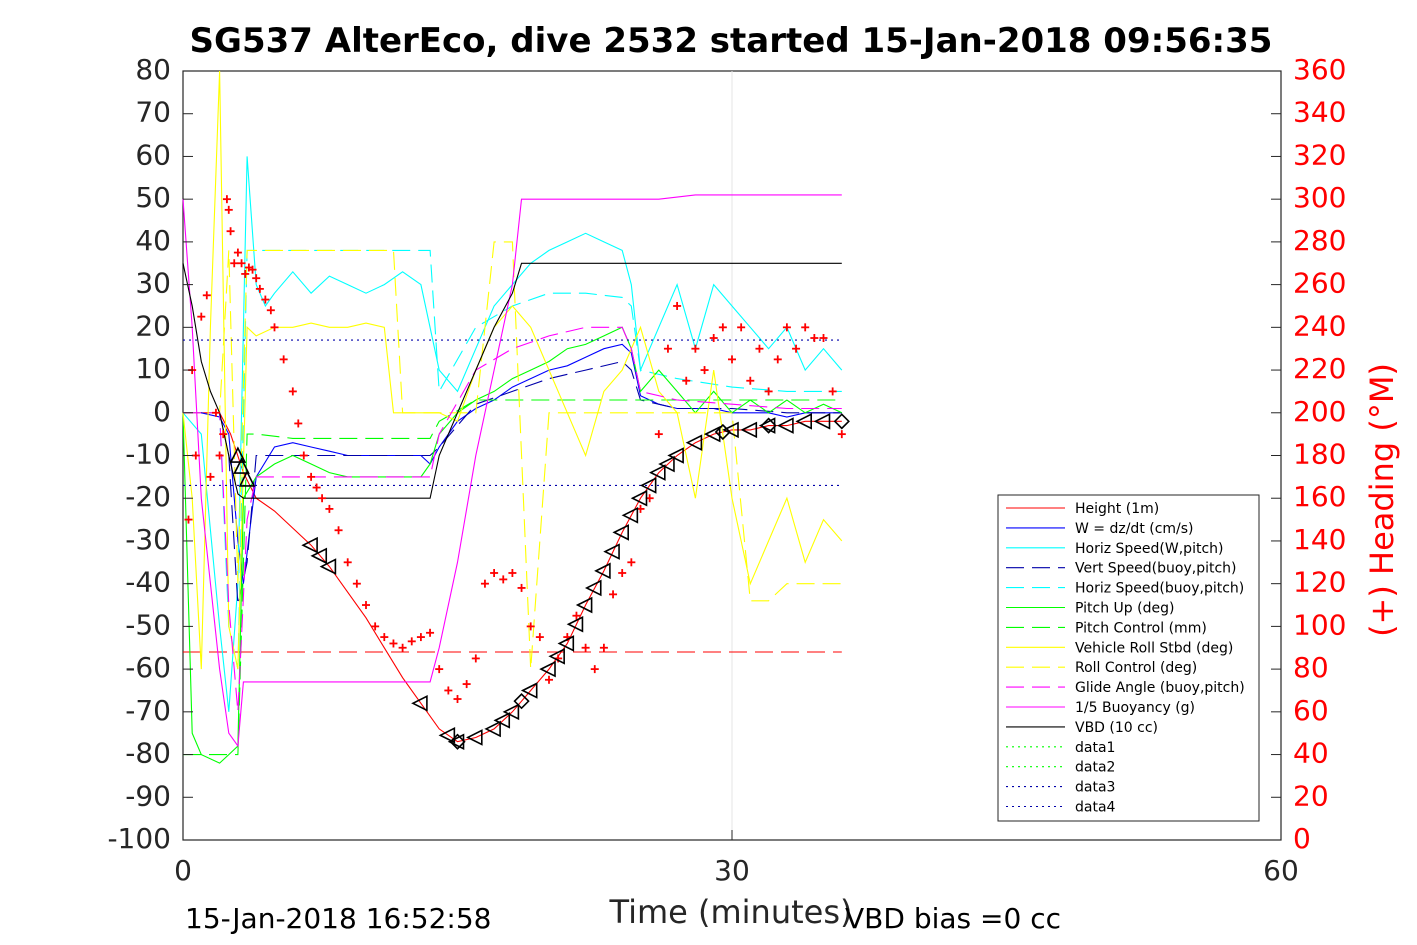 The width and height of the screenshot is (1417, 945). I want to click on left-tick-label: -30, so click(148, 539).